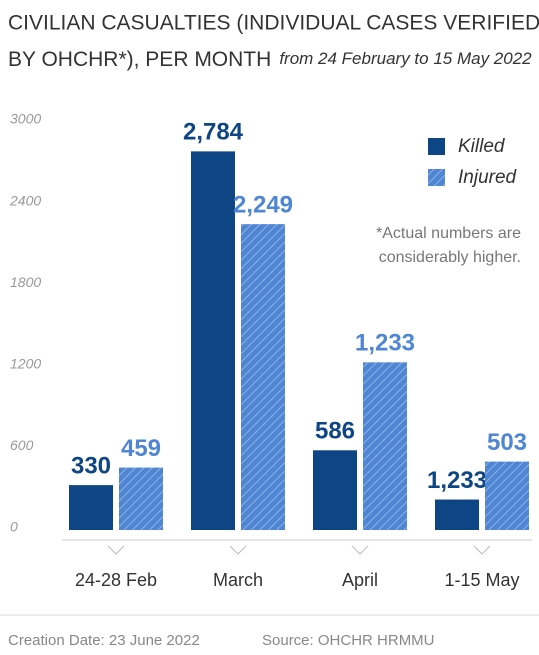 This screenshot has width=539, height=655. I want to click on y-tick-label: 1800, so click(25, 282).